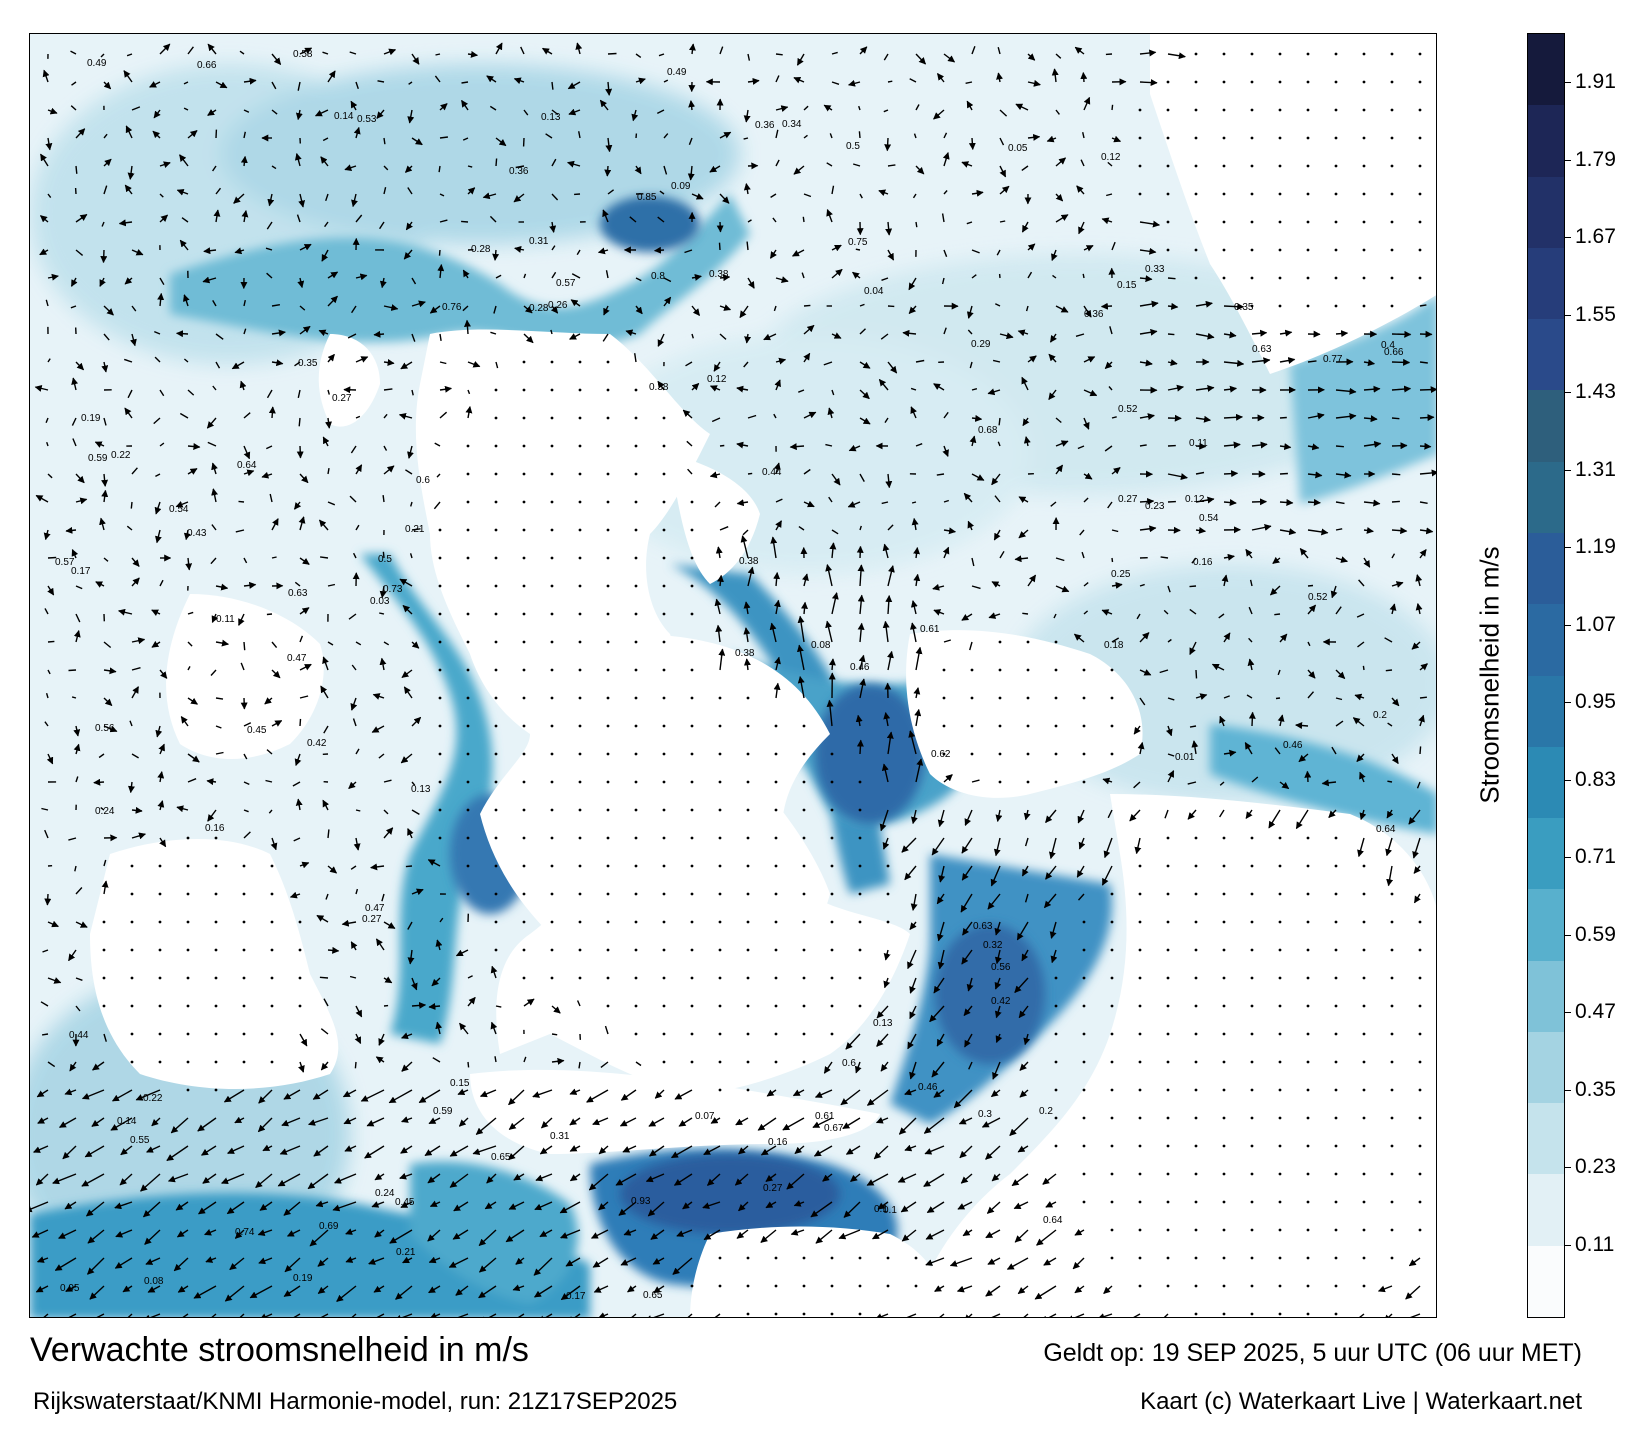 This screenshot has width=1650, height=1450. I want to click on speed-label: 0.69, so click(329, 1226).